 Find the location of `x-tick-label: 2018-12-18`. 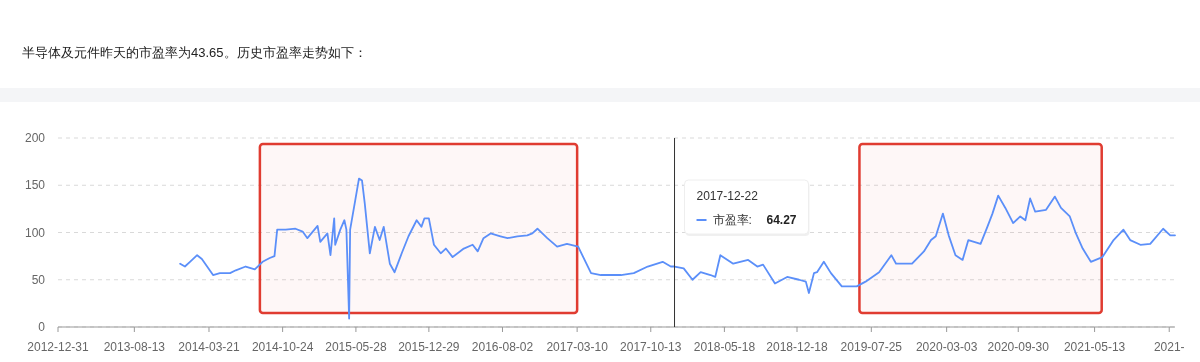

x-tick-label: 2018-12-18 is located at coordinates (797, 347).